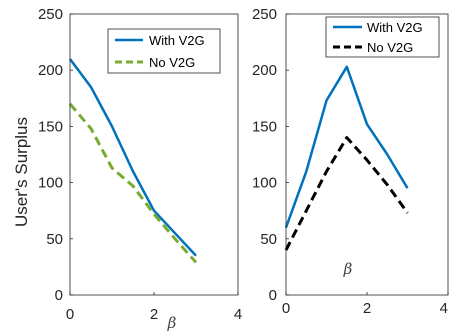  I want to click on right-y-tick-label: 50, so click(268, 239).